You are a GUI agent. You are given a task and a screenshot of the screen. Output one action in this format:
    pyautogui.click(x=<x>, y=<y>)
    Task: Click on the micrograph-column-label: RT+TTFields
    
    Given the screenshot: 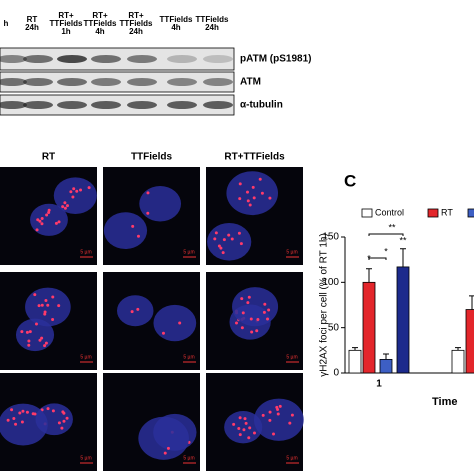 What is the action you would take?
    pyautogui.click(x=254, y=157)
    